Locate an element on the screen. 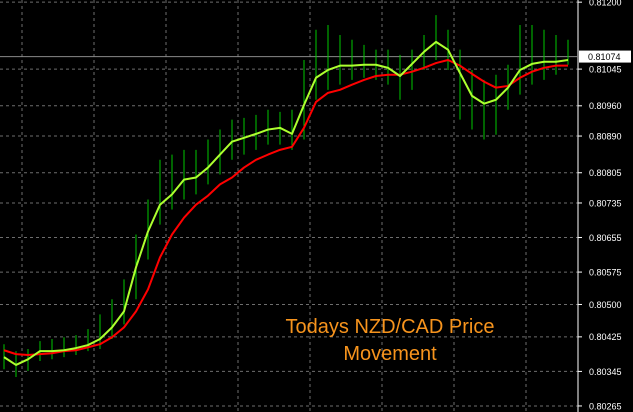 The image size is (633, 412). y-tick-label: 0.80655 is located at coordinates (605, 238).